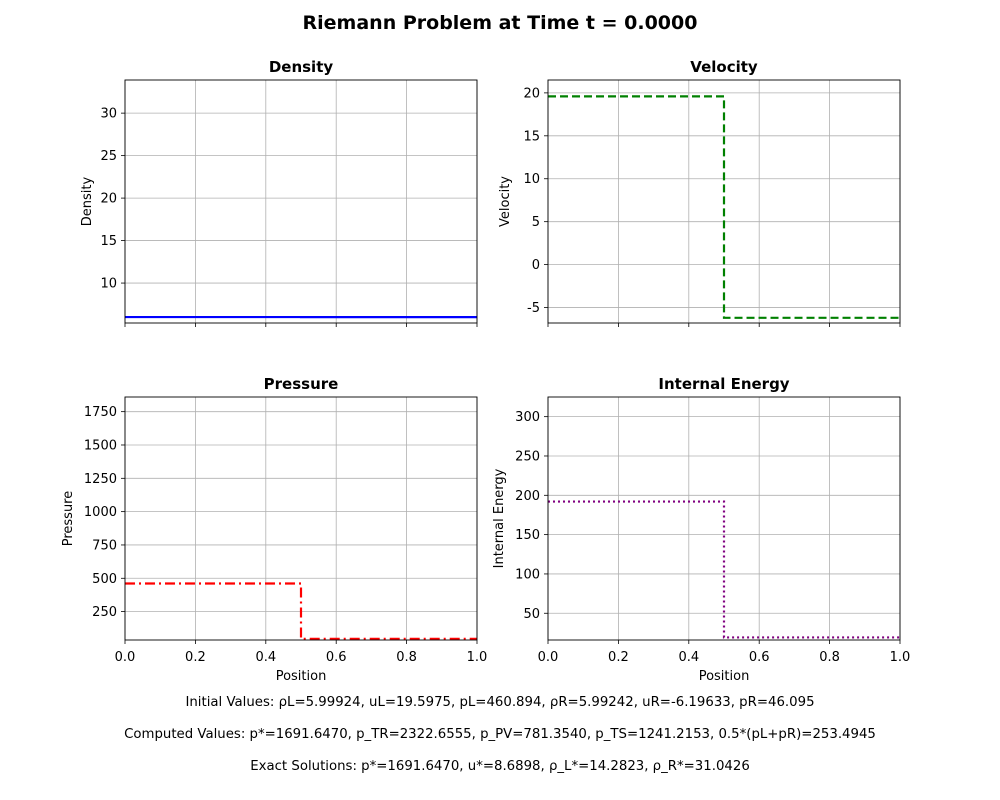 The image size is (1000, 800). What do you see at coordinates (301, 201) in the screenshot?
I see `density-axes-frame` at bounding box center [301, 201].